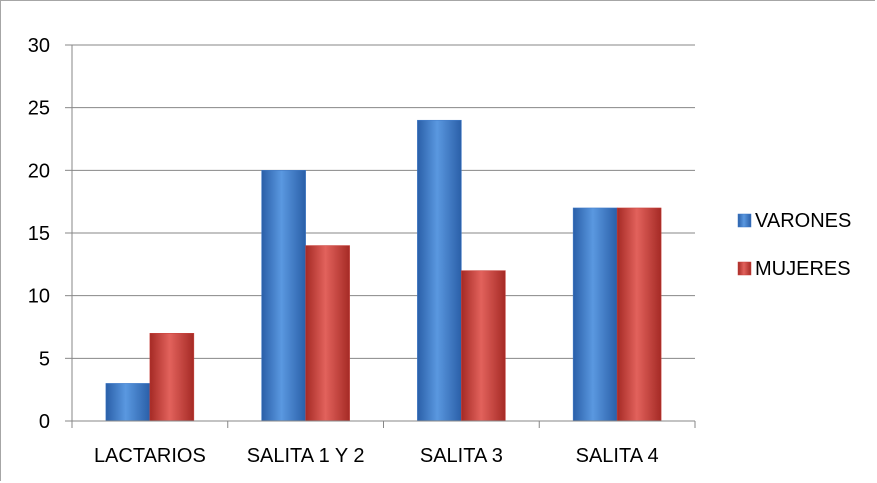  Describe the element at coordinates (39, 109) in the screenshot. I see `y-tick-label: 25` at that location.